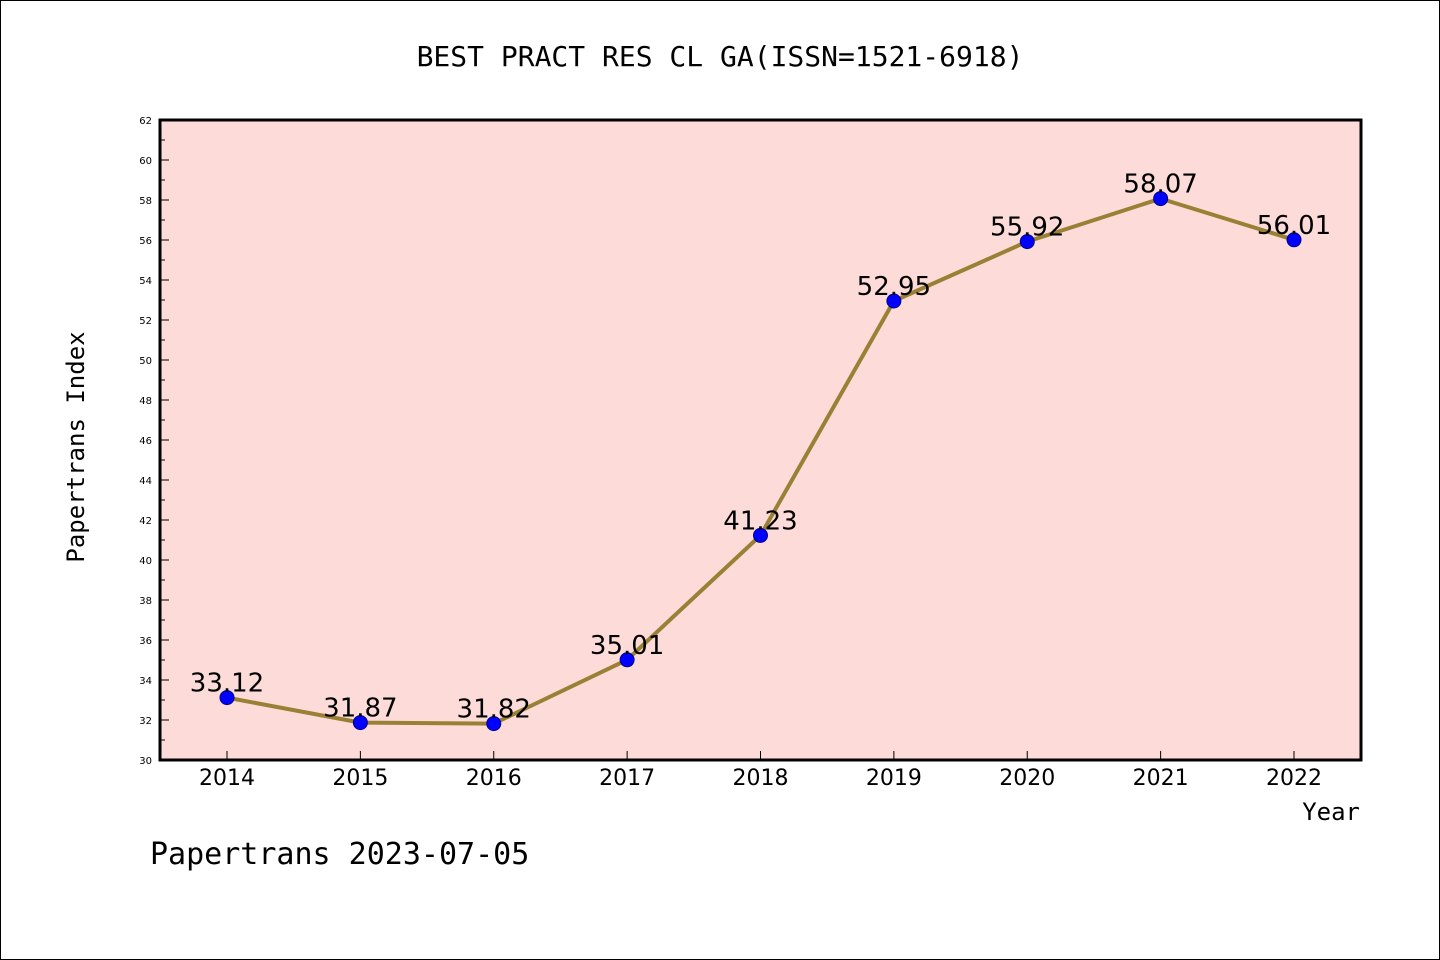 The width and height of the screenshot is (1440, 960). I want to click on y-tick-label: 34, so click(145, 681).